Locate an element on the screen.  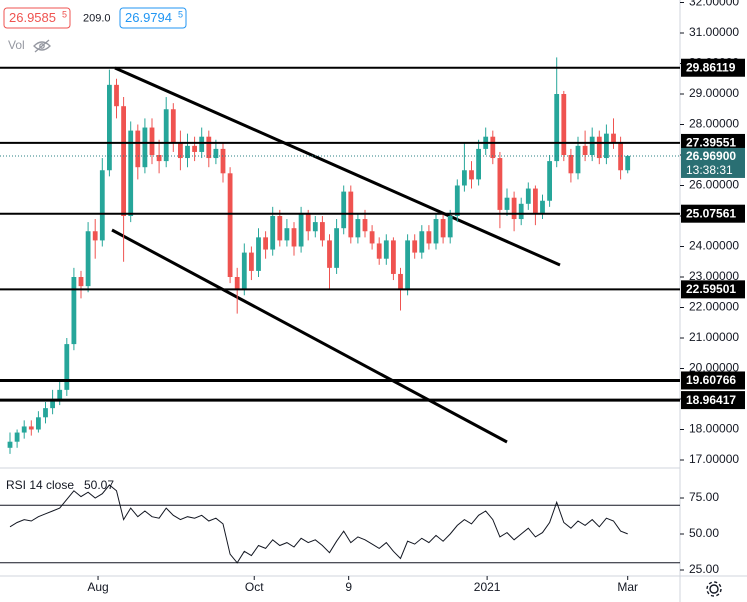
y-tick-label: 24.00000 is located at coordinates (714, 246).